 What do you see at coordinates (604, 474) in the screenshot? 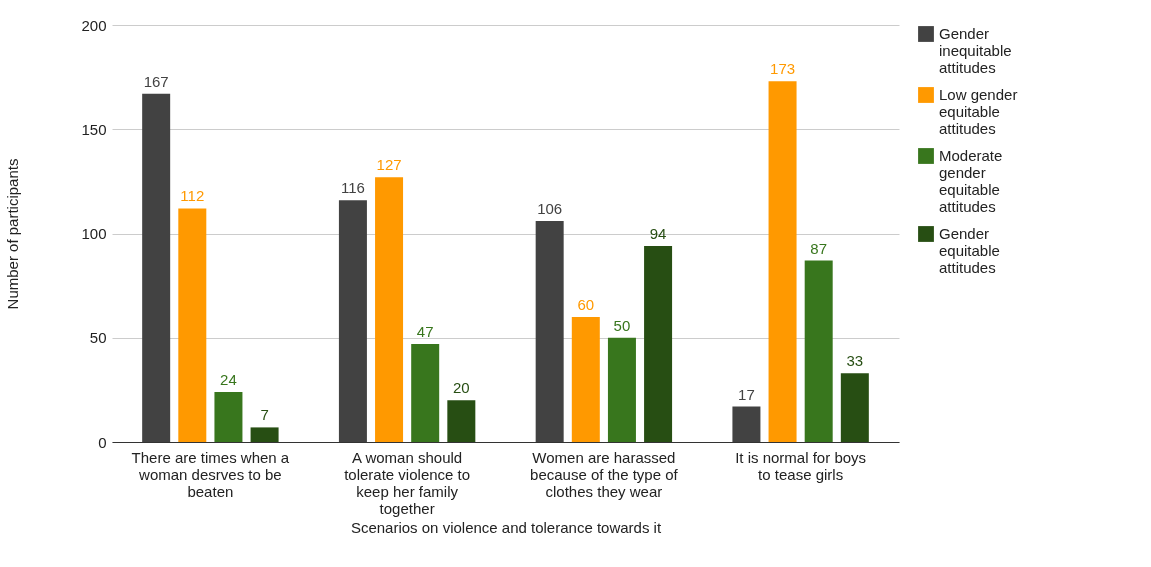
I see `x-tick-label: Women are harassed because of the type of clothes they wear` at bounding box center [604, 474].